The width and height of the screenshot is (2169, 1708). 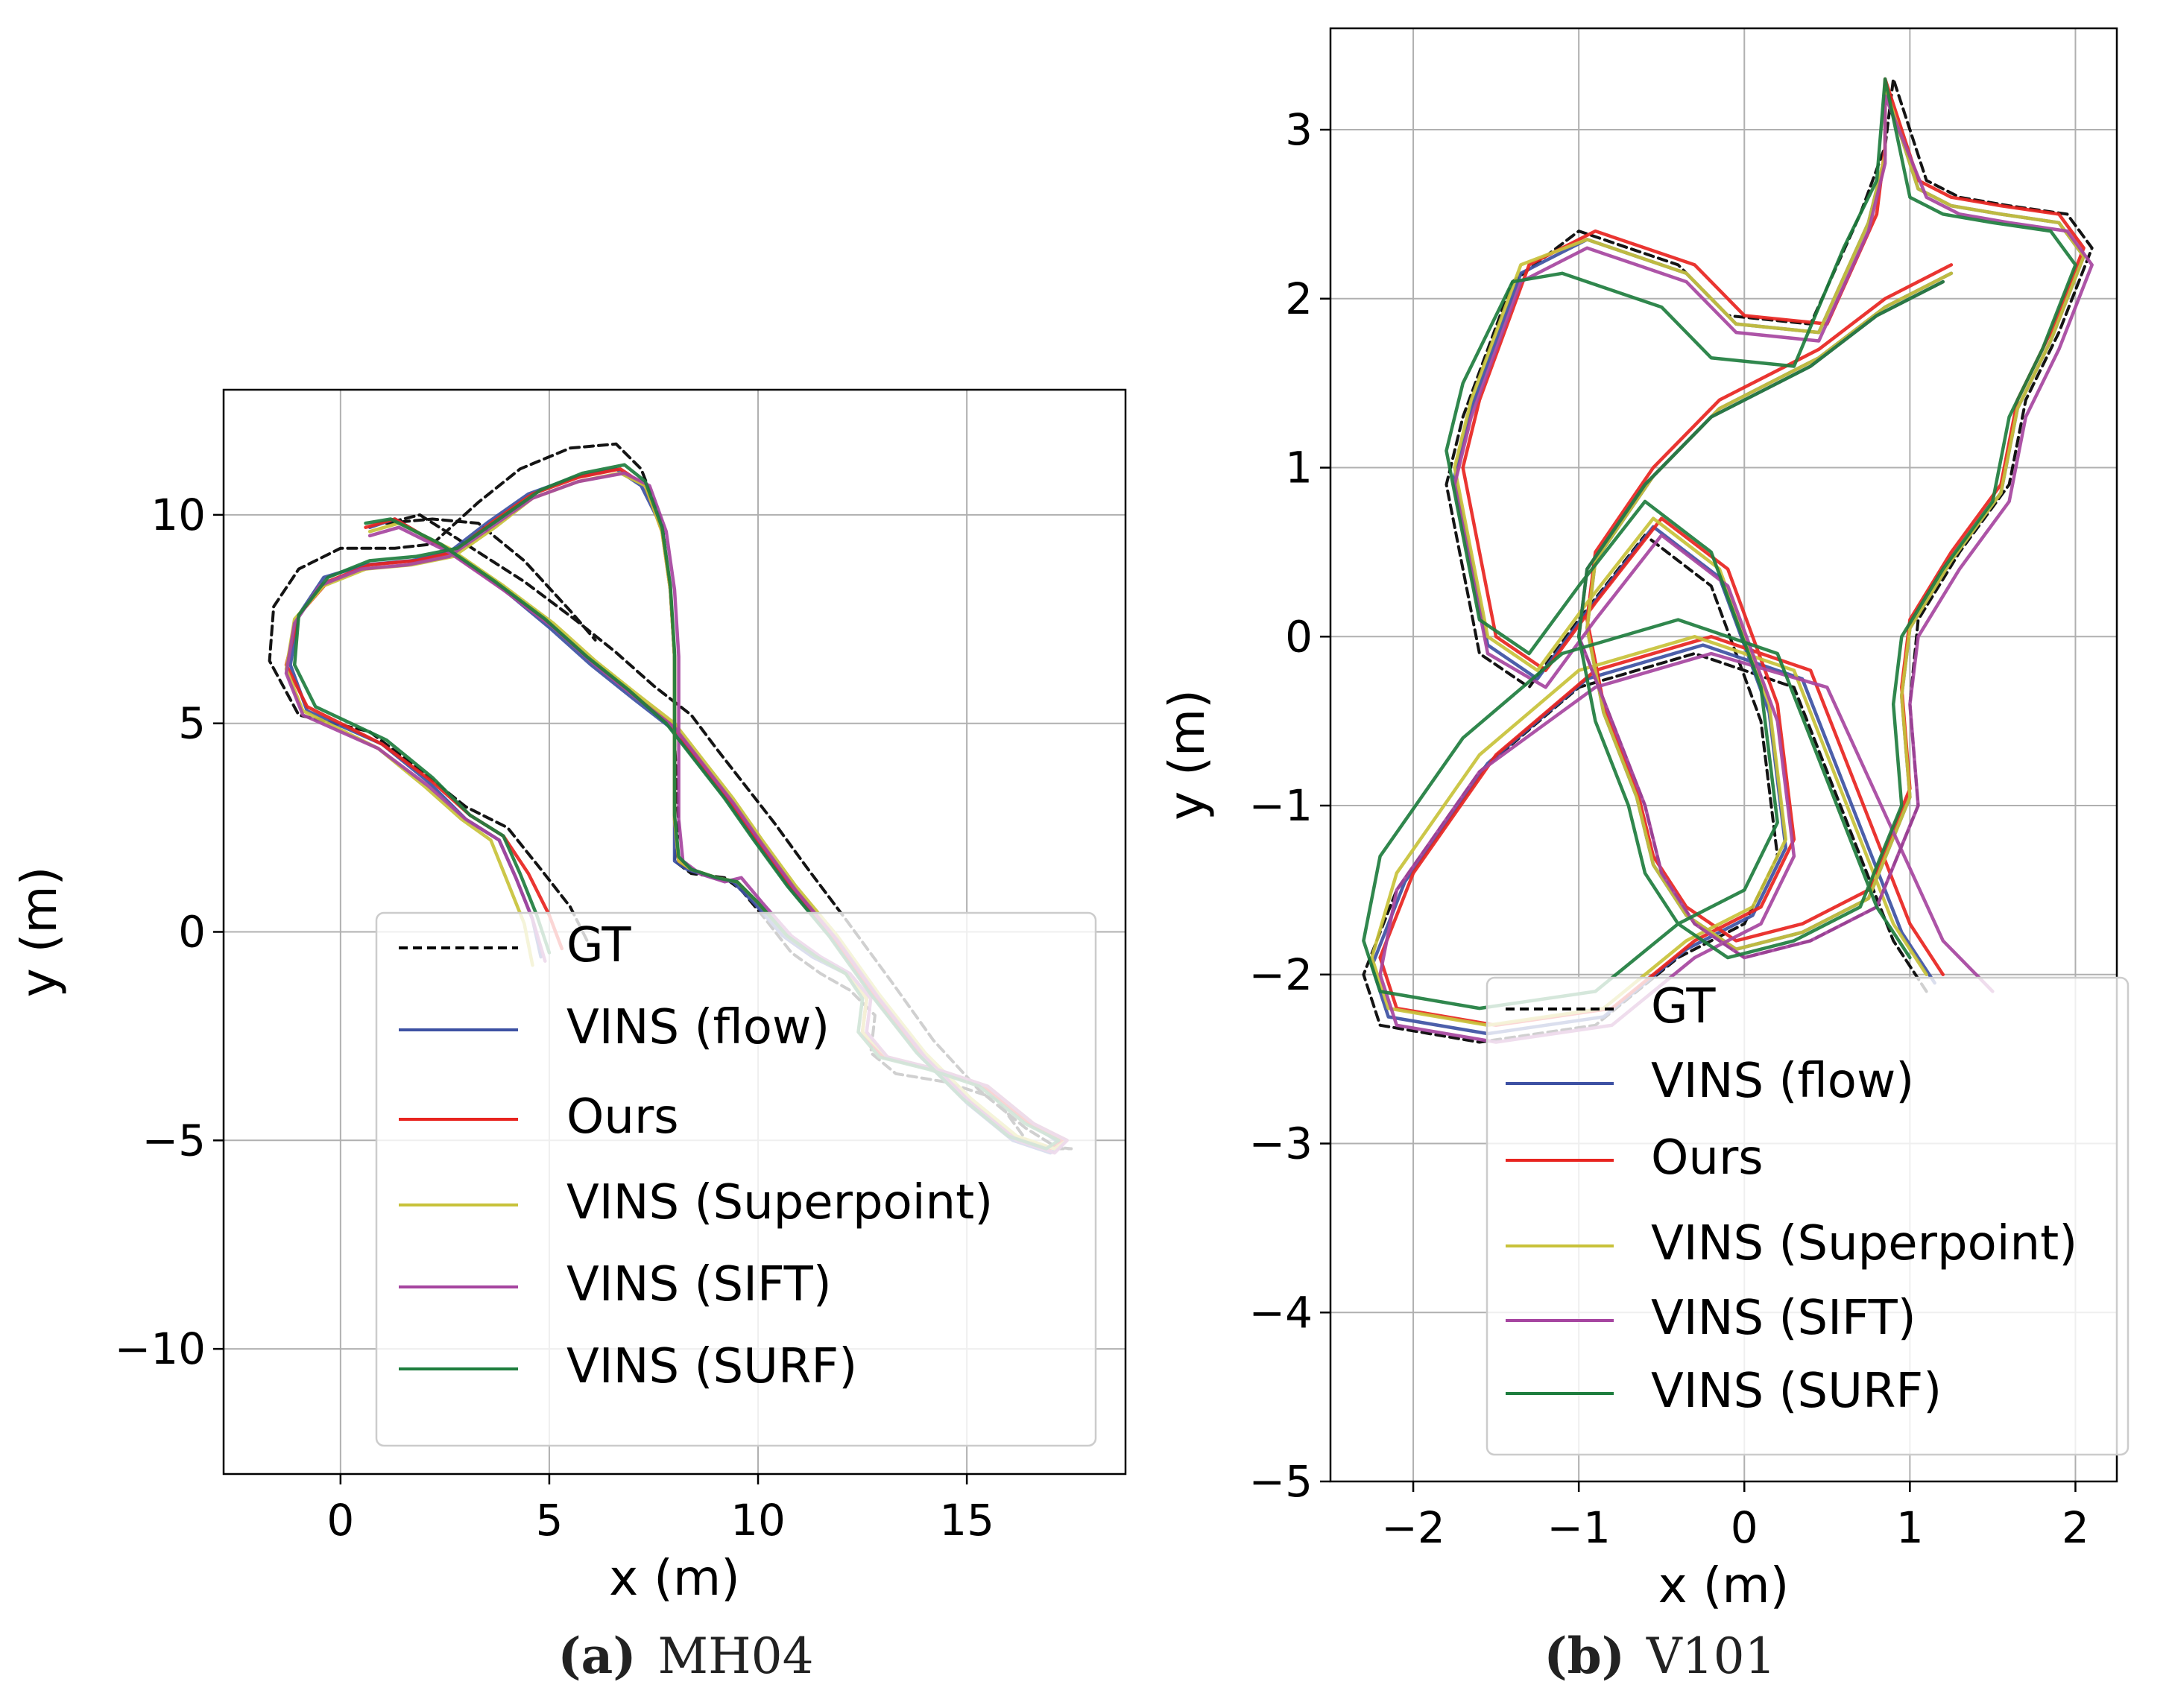 I want to click on x-tick-label: 1, so click(x=1910, y=1527).